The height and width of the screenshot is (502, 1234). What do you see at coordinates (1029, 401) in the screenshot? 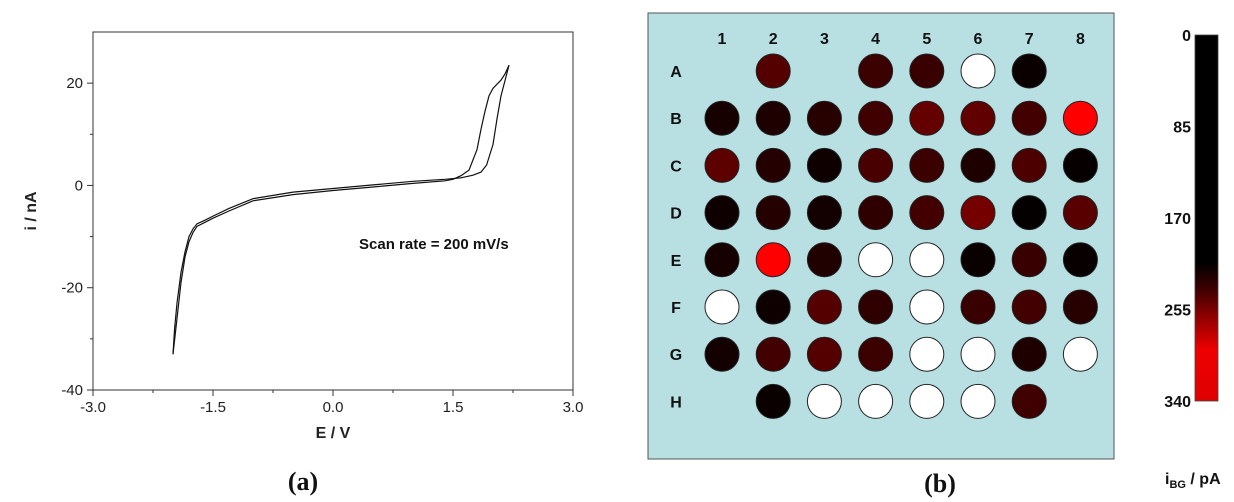
I see `well-H7` at bounding box center [1029, 401].